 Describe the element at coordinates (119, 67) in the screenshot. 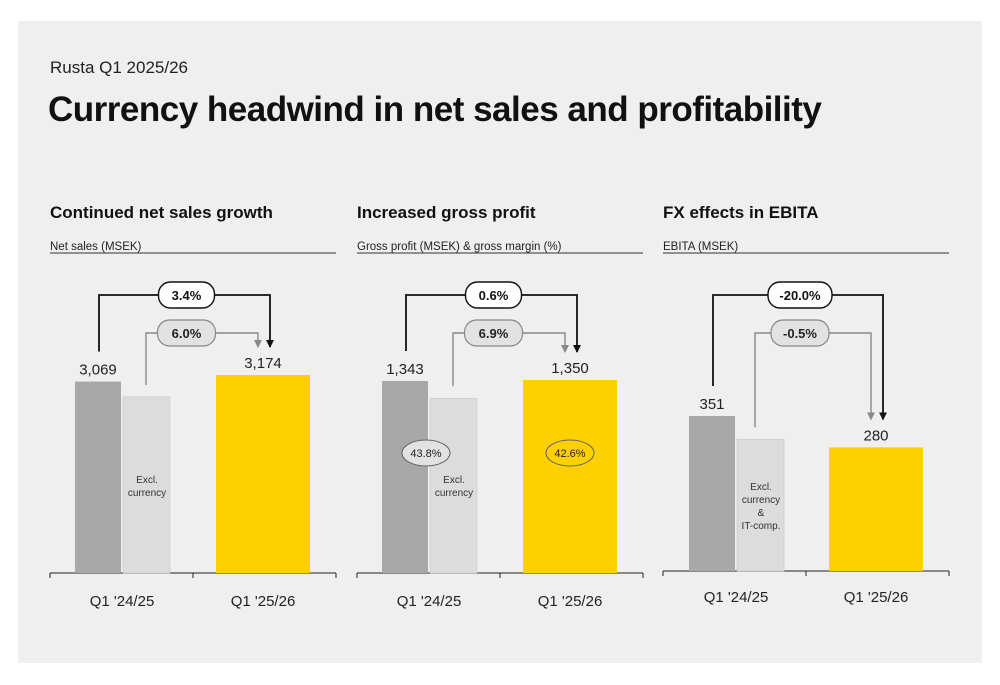

I see `report-subtitle: Rusta Q1 2025/26` at that location.